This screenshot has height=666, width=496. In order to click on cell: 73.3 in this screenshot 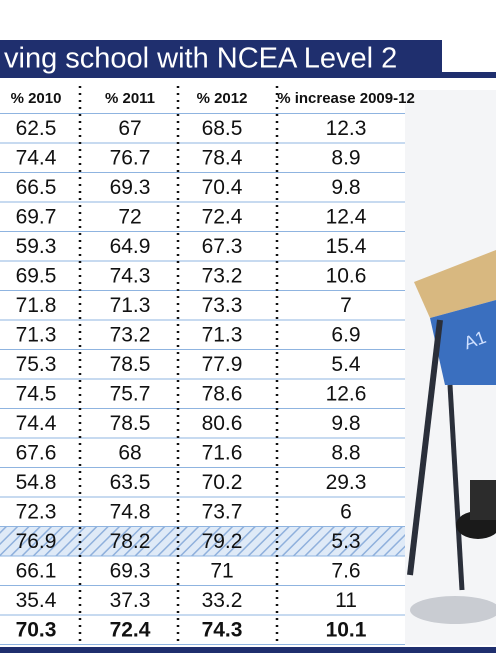, I will do `click(222, 305)`.